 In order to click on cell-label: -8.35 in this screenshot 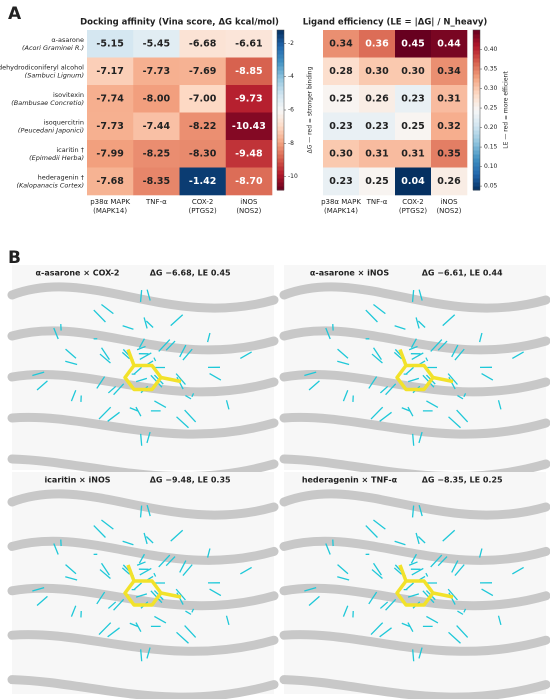, I will do `click(156, 181)`.